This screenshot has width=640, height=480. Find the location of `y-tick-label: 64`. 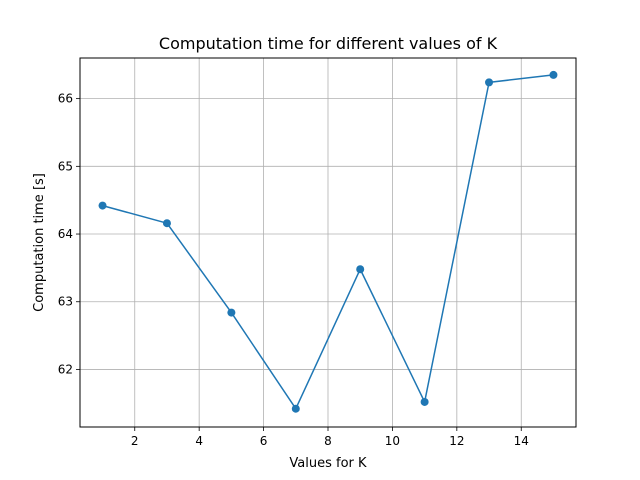

y-tick-label: 64 is located at coordinates (65, 234).